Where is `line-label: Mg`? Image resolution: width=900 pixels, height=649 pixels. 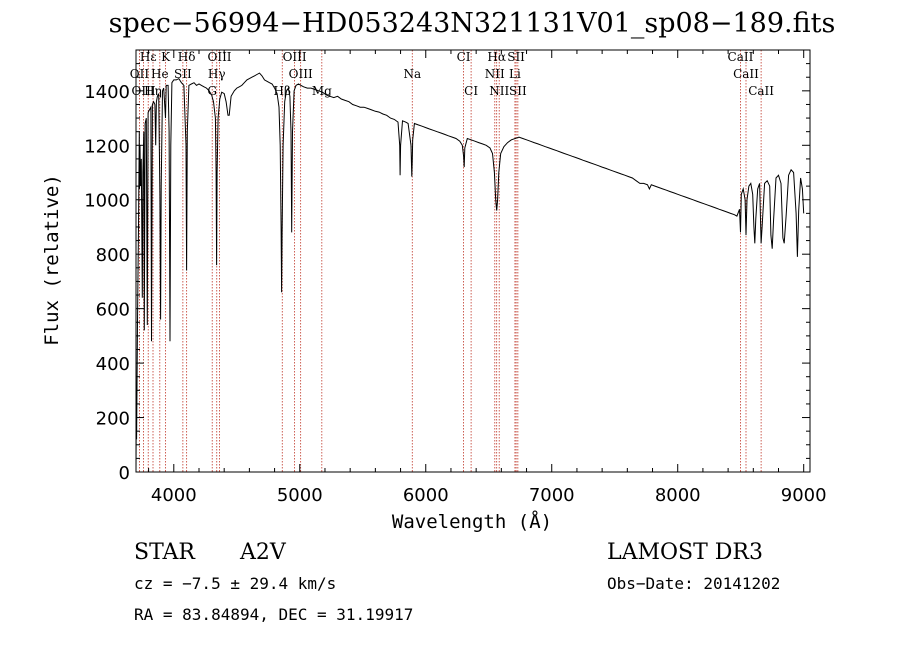
line-label: Mg is located at coordinates (322, 91).